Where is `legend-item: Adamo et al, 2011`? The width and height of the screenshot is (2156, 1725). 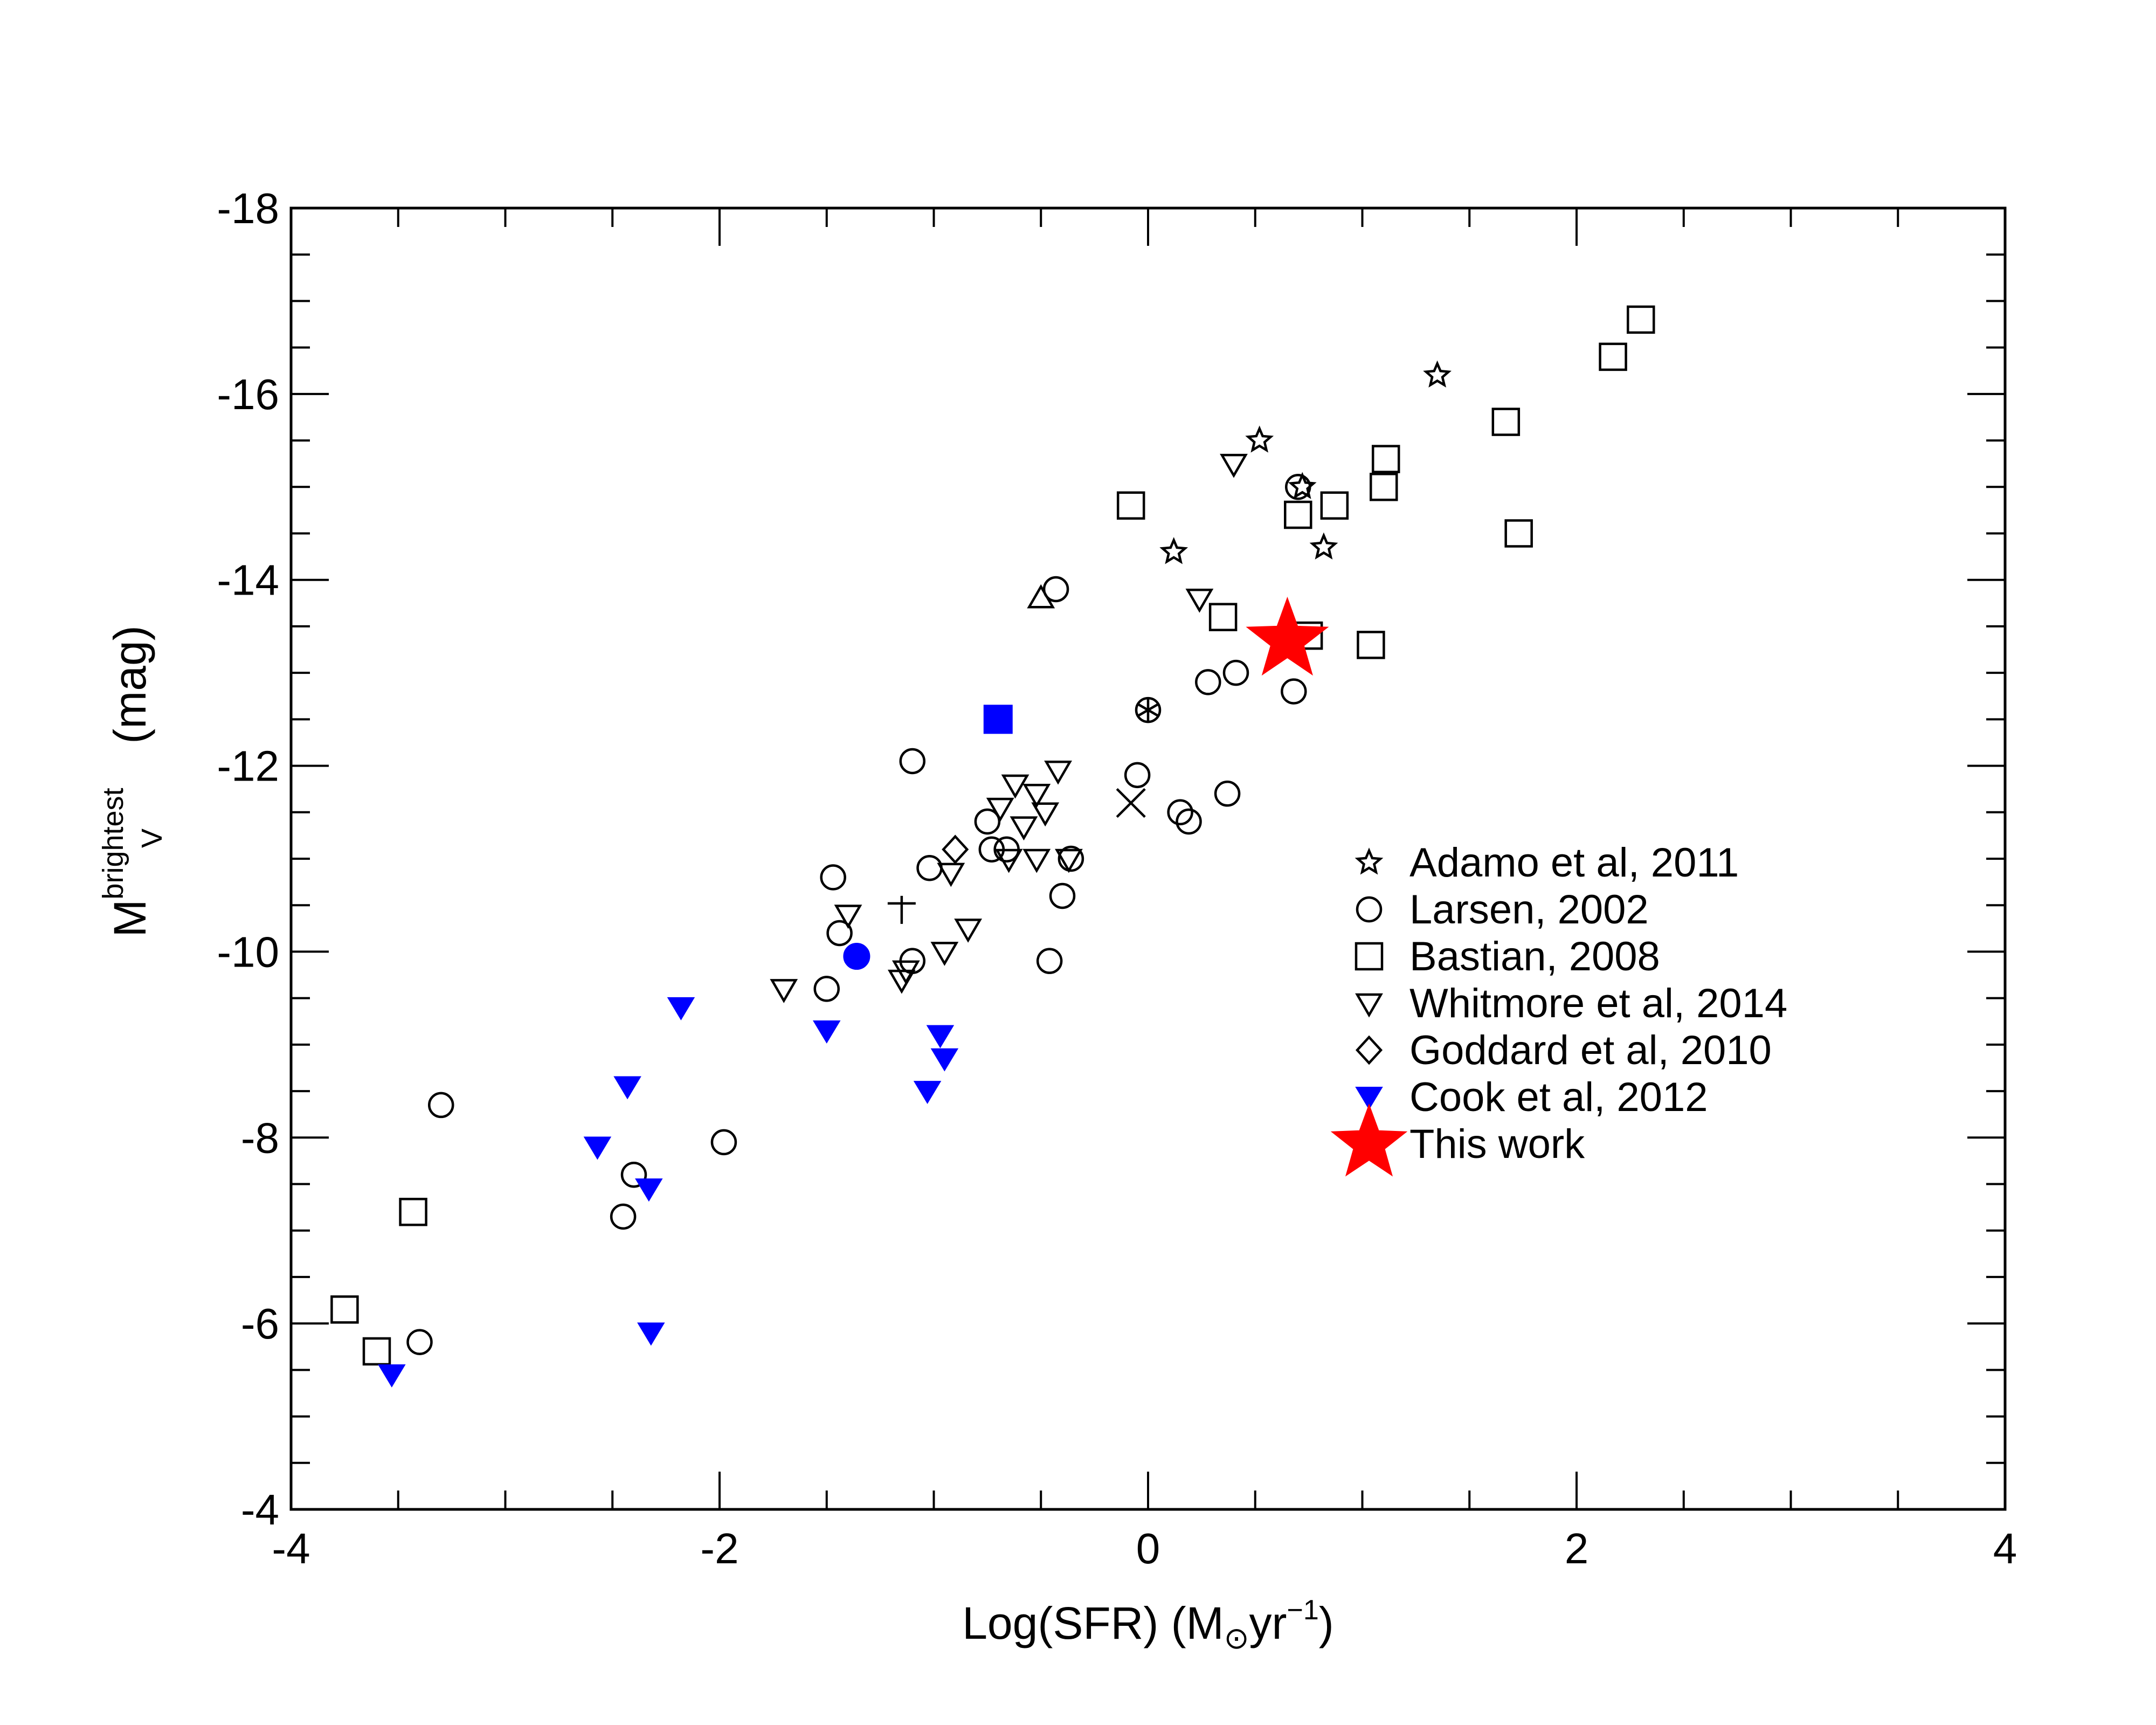
legend-item: Adamo et al, 2011 is located at coordinates (1547, 863).